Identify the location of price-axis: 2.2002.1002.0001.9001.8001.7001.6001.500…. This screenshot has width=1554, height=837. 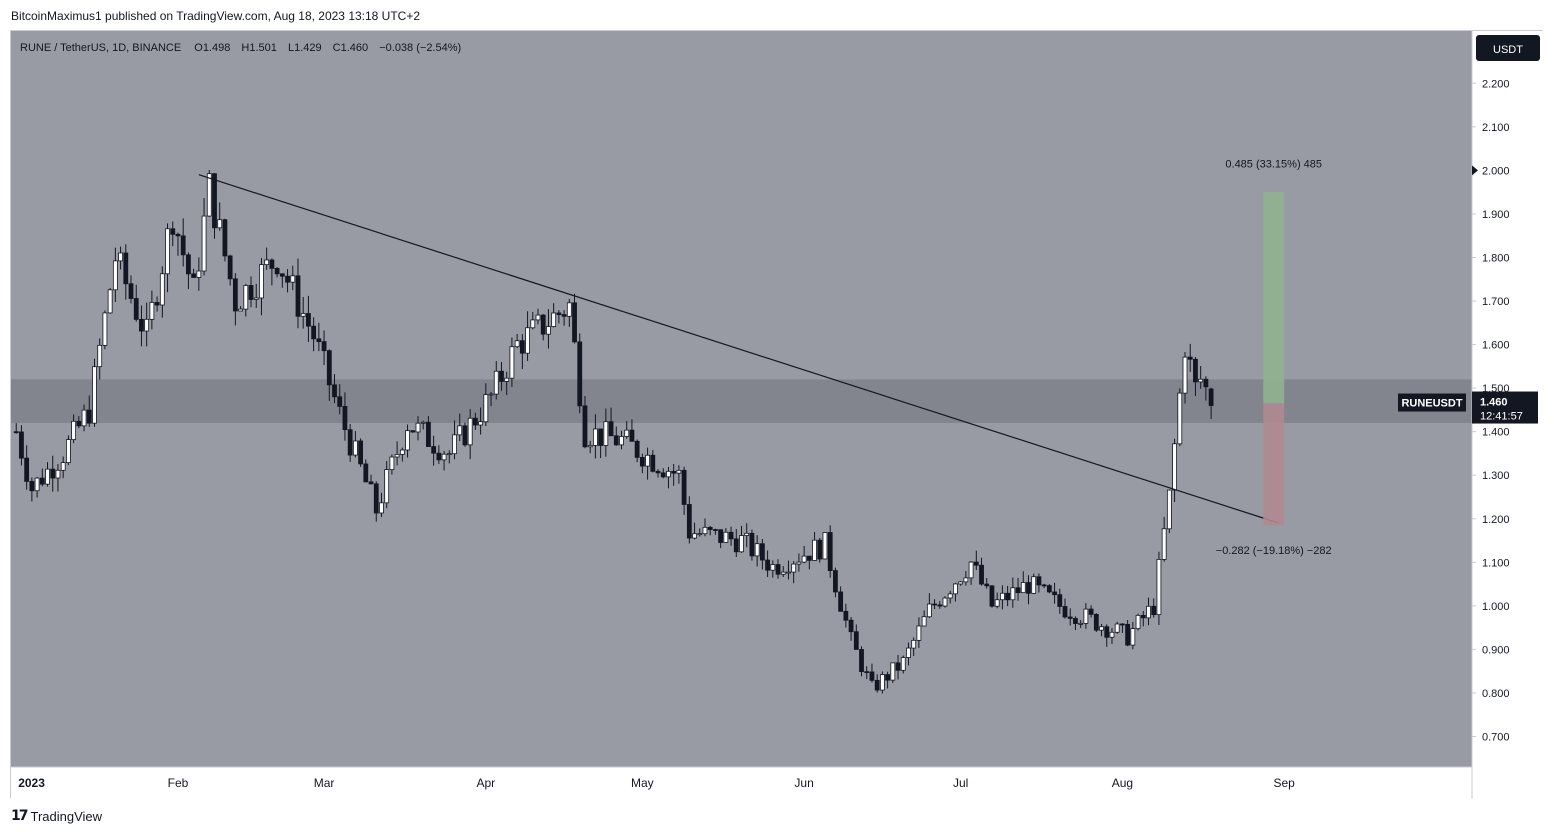
(1491, 411).